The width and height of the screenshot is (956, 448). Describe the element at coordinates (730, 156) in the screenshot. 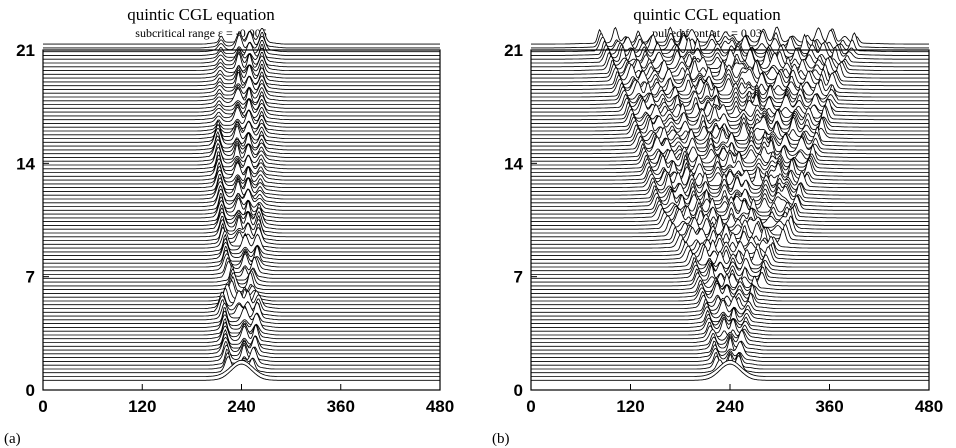

I see `series-line-t57` at that location.